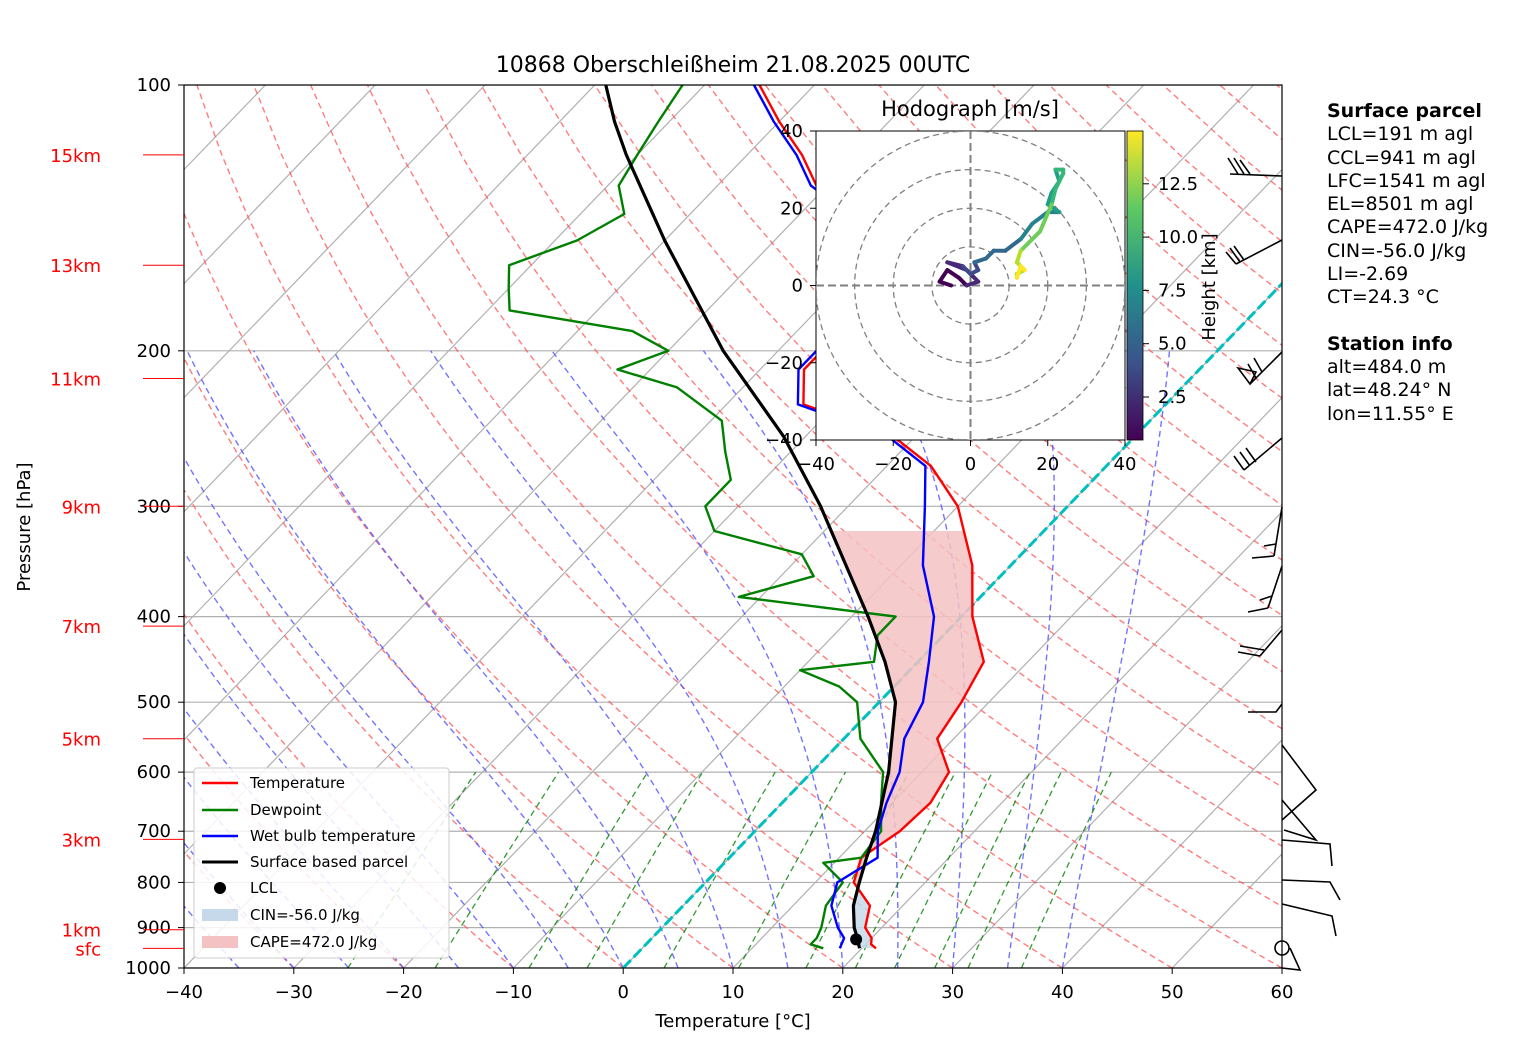  I want to click on legend-box, so click(321, 863).